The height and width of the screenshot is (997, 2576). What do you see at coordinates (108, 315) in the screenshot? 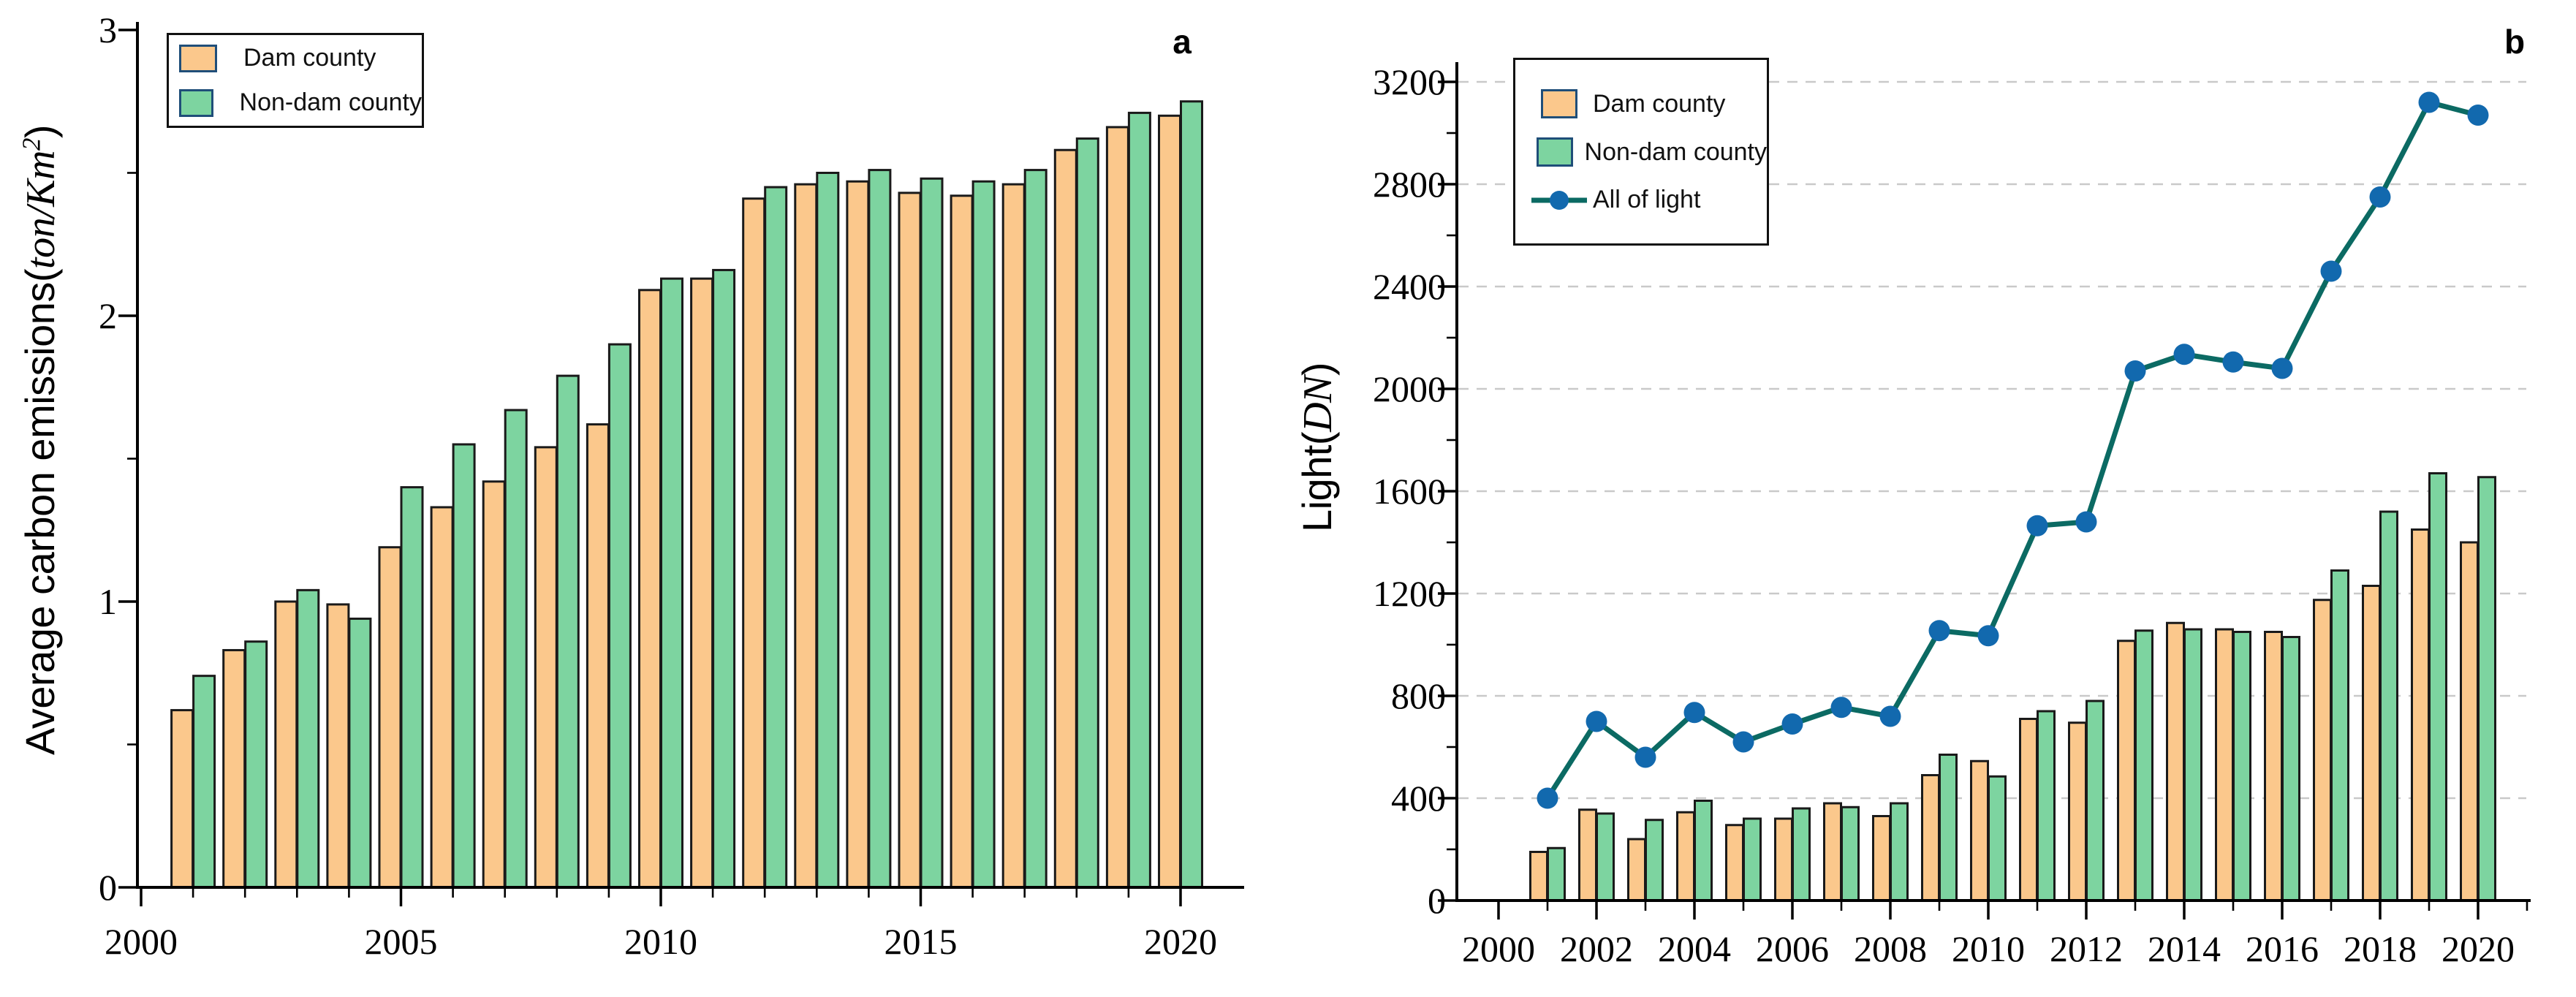
I see `y-tick-label: 2` at bounding box center [108, 315].